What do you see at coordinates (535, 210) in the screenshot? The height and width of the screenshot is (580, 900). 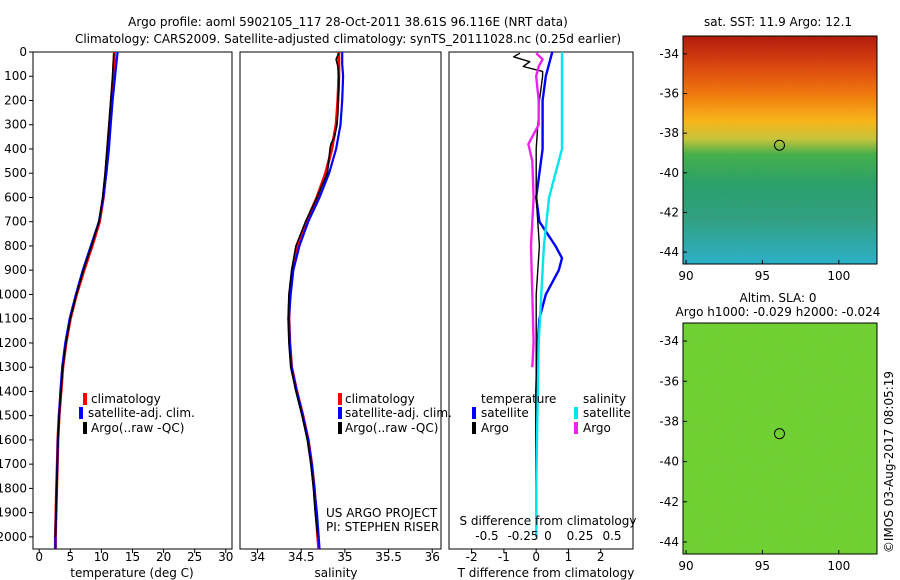 I see `series-line-salinity-argo` at bounding box center [535, 210].